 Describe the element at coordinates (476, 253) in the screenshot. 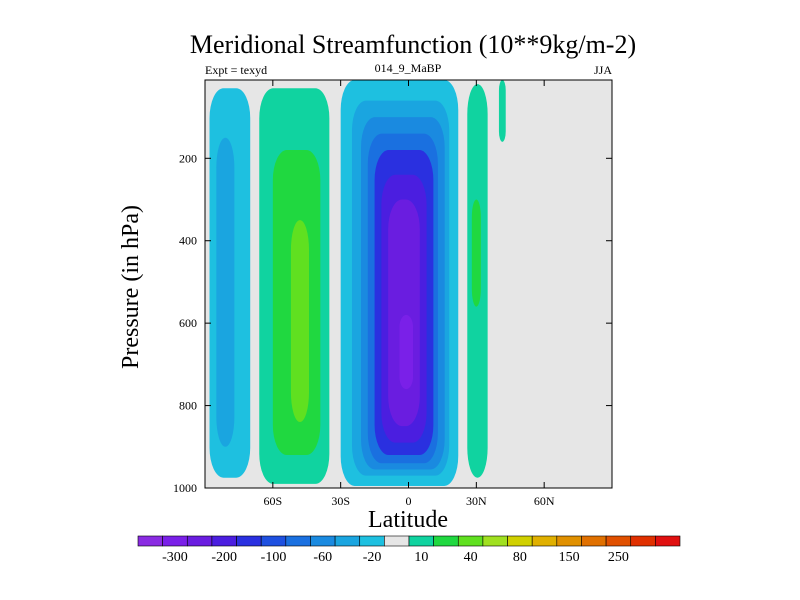

I see `region-northern-ferrel-cell-core` at that location.